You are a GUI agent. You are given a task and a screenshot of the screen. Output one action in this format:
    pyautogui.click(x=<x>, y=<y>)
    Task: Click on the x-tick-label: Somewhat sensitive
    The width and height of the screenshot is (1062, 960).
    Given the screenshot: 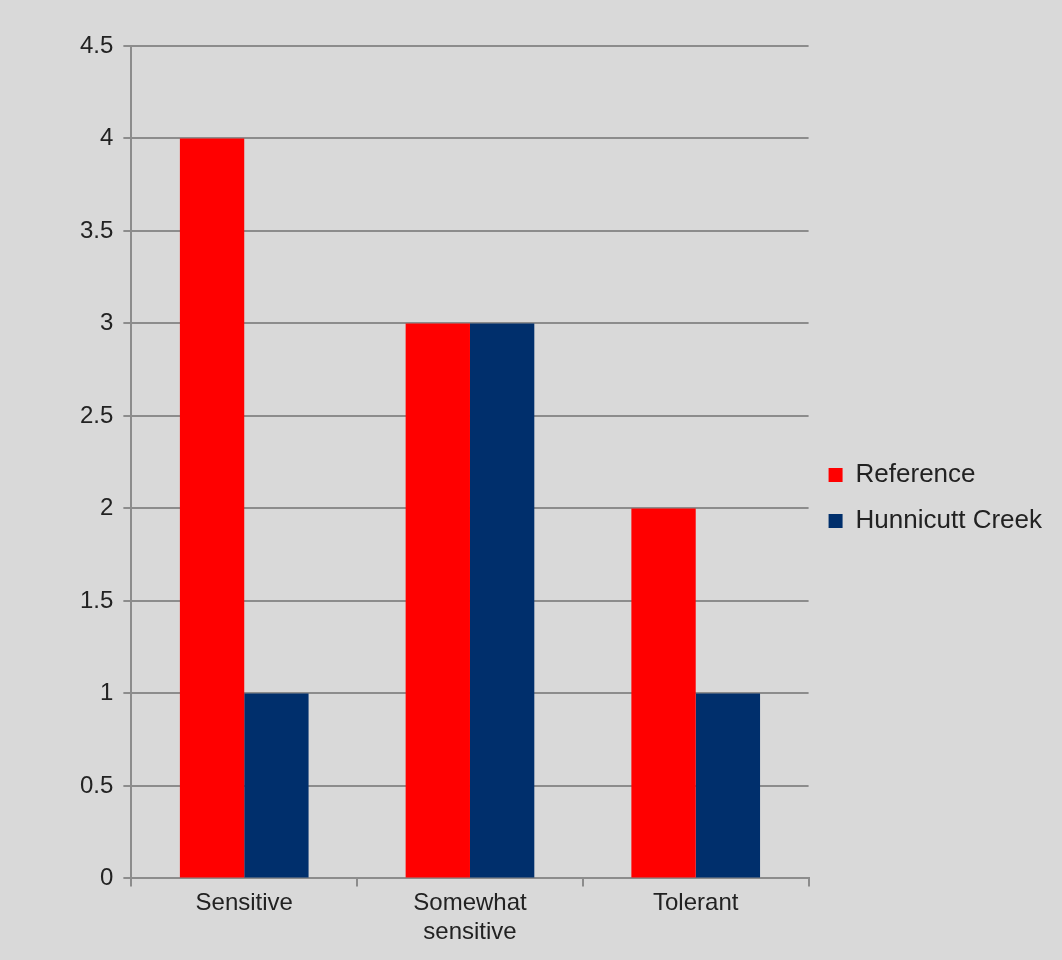 What is the action you would take?
    pyautogui.click(x=470, y=916)
    